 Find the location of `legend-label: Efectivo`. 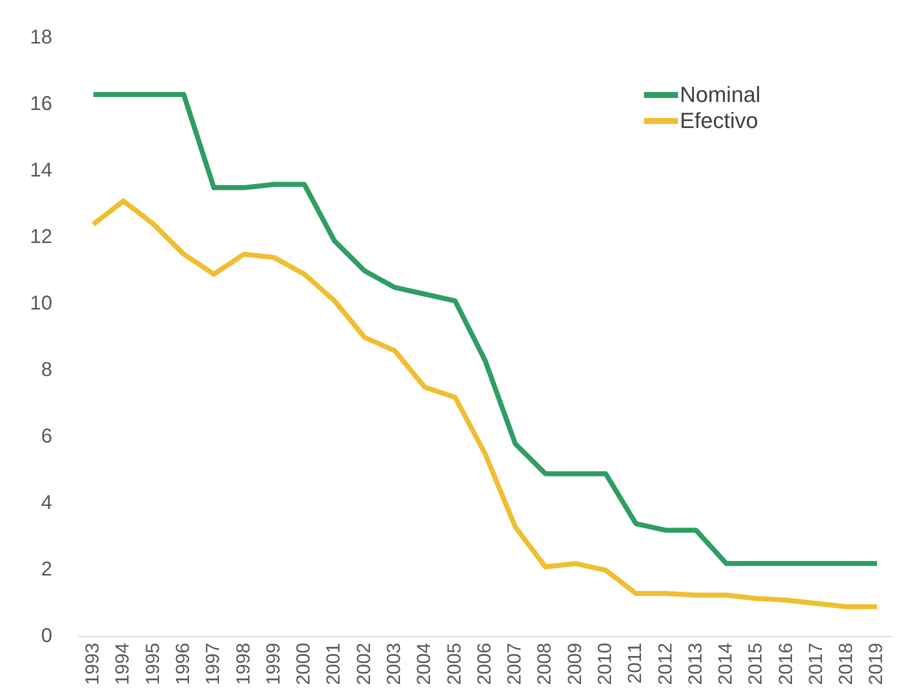

legend-label: Efectivo is located at coordinates (719, 121).